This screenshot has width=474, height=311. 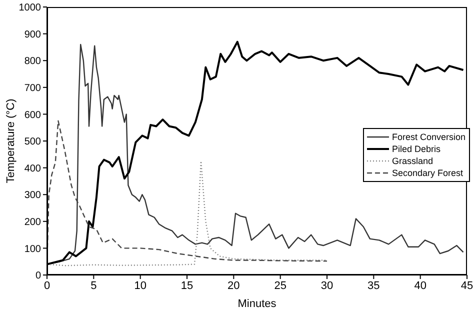 I want to click on y-tick-label: 800, so click(x=33, y=62).